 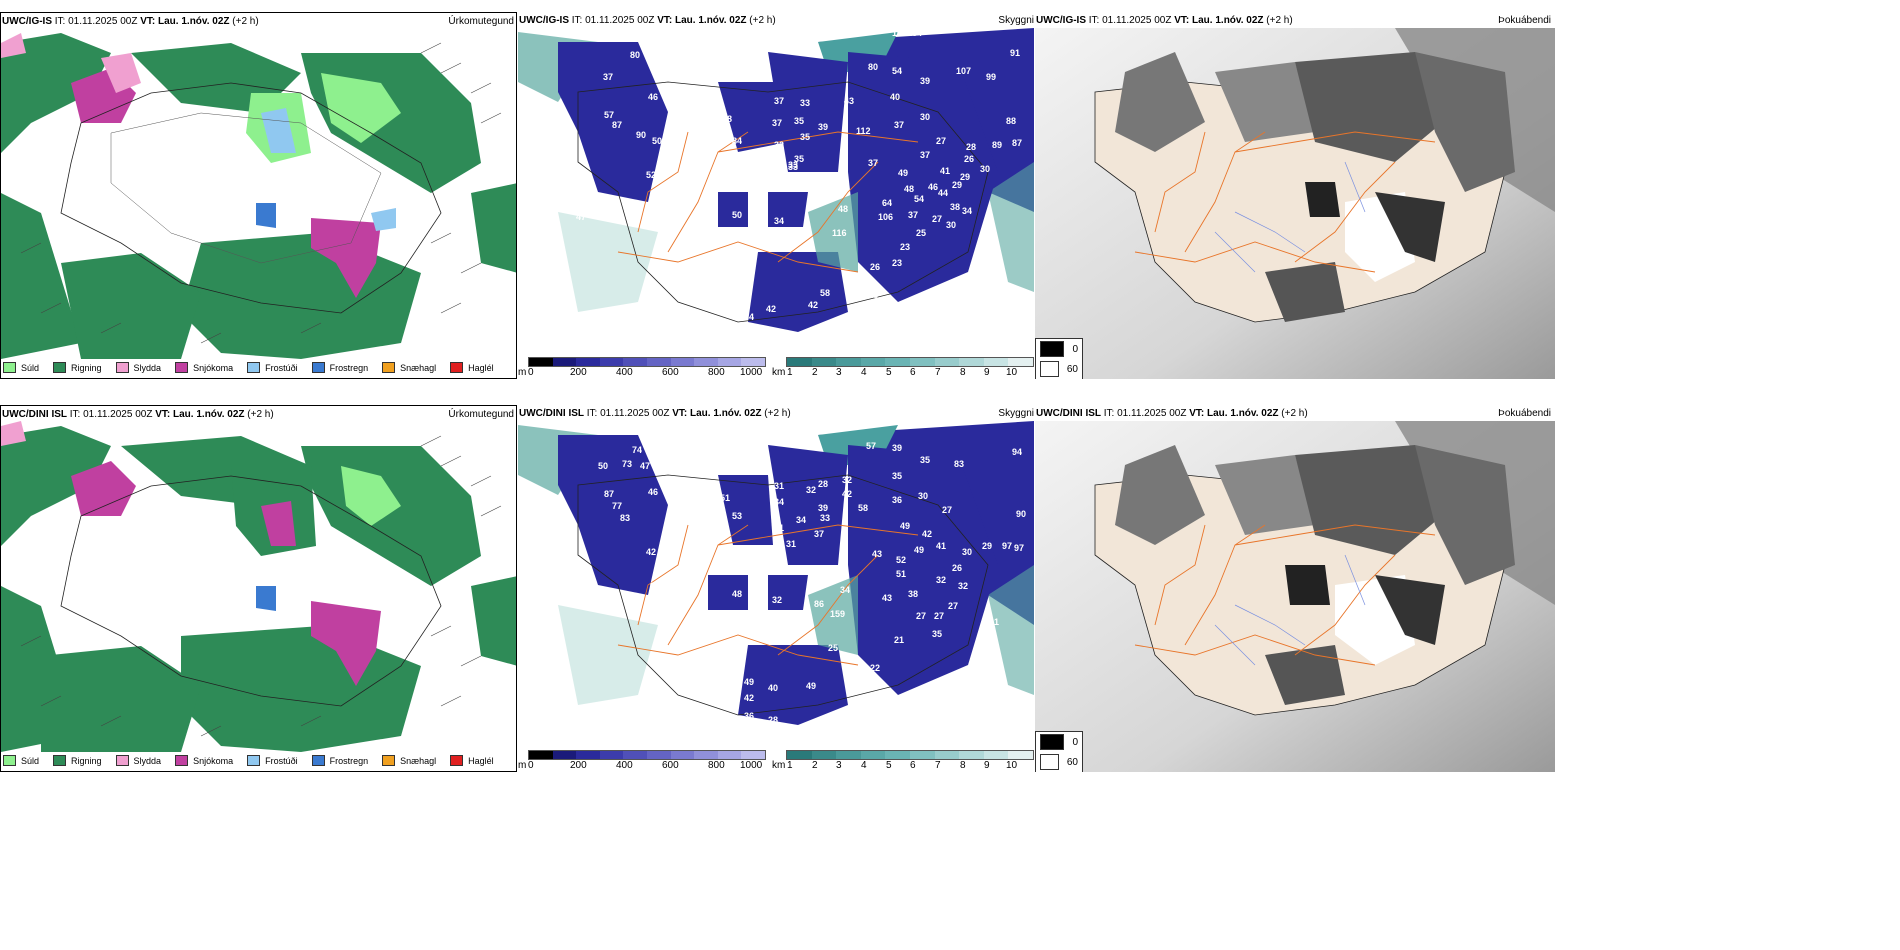 What do you see at coordinates (955, 207) in the screenshot?
I see `vis-value: 38` at bounding box center [955, 207].